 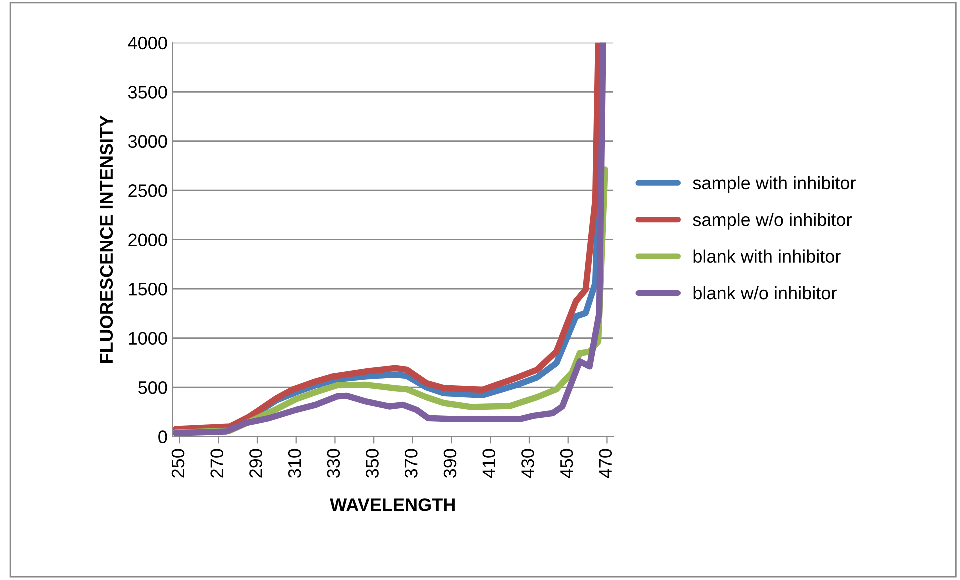 What do you see at coordinates (148, 240) in the screenshot?
I see `y-tick-label: 2000` at bounding box center [148, 240].